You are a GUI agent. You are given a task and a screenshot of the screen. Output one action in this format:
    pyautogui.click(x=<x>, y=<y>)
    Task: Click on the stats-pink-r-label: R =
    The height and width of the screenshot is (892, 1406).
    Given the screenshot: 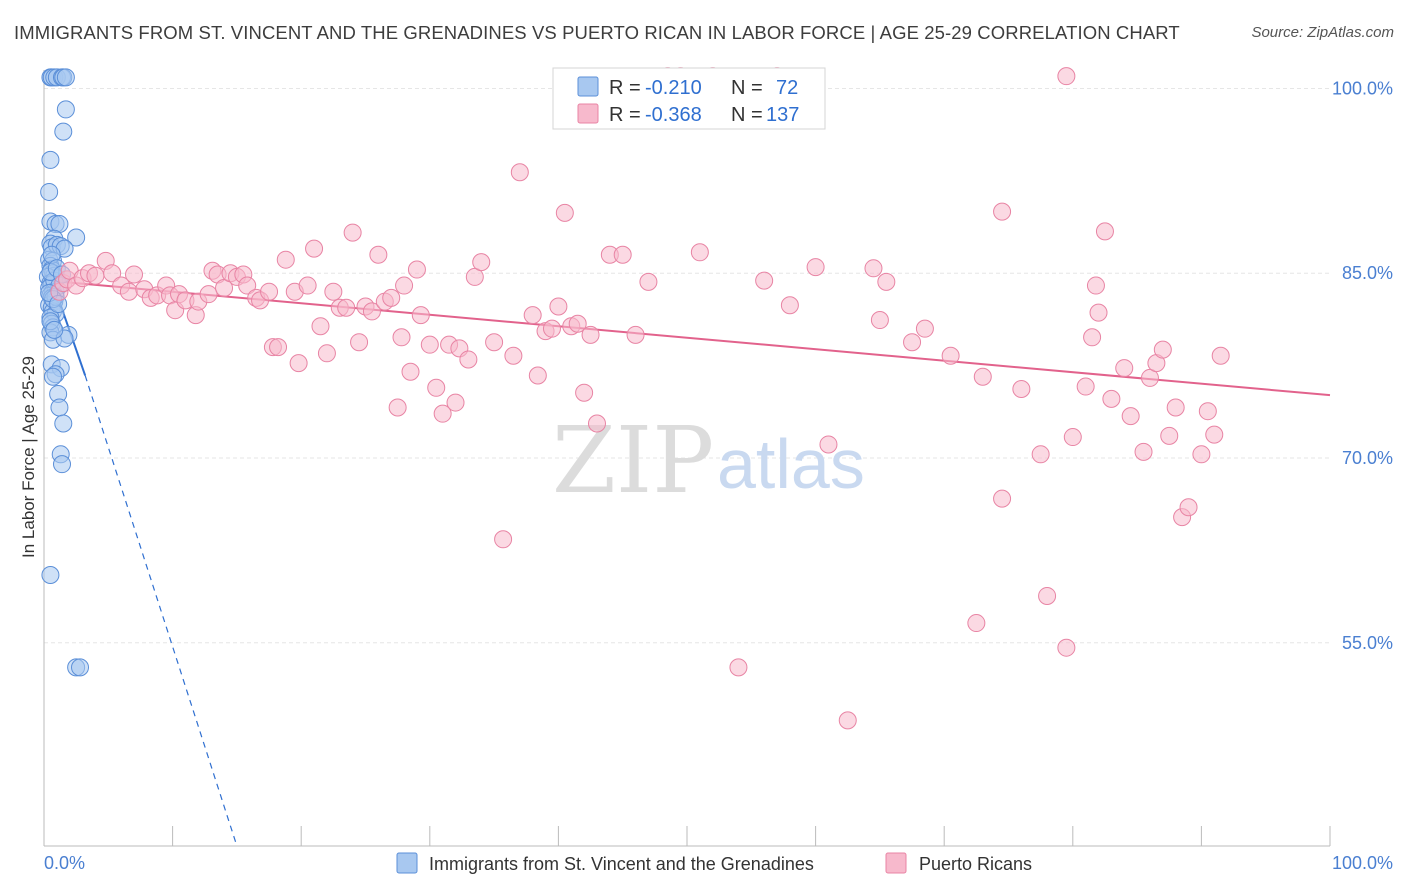 What is the action you would take?
    pyautogui.click(x=625, y=115)
    